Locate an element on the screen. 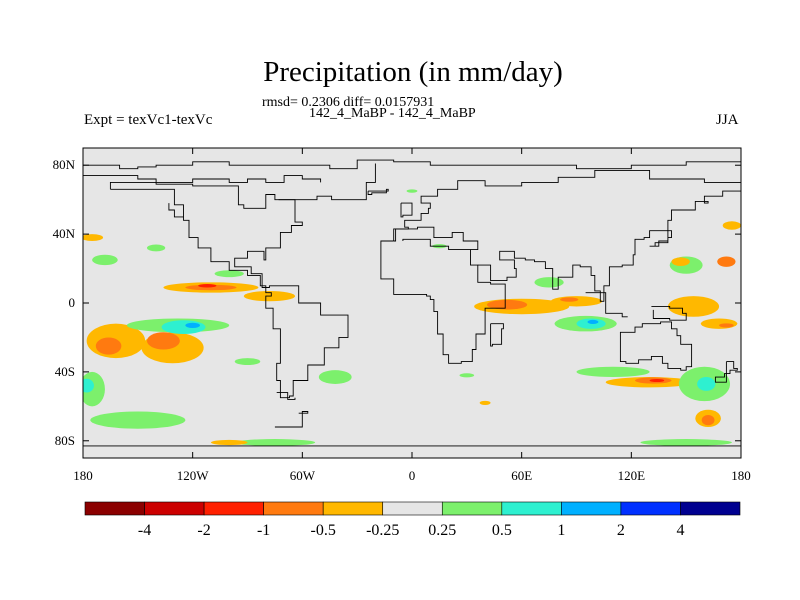 The image size is (800, 600). y-tick-label: 40N is located at coordinates (64, 233).